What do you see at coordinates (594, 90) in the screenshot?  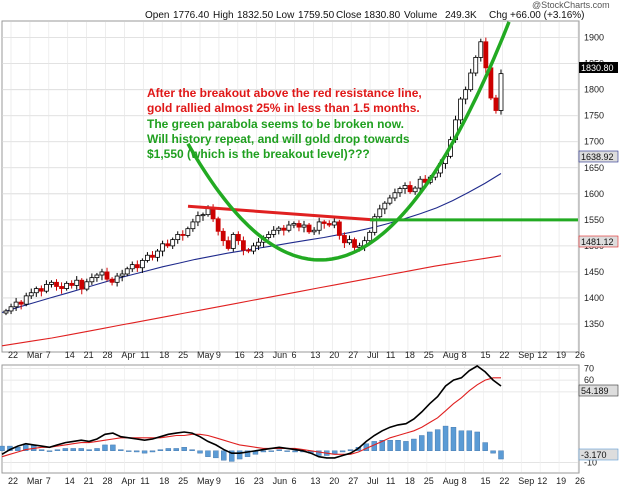 I see `price-y-tick-label: 1800` at bounding box center [594, 90].